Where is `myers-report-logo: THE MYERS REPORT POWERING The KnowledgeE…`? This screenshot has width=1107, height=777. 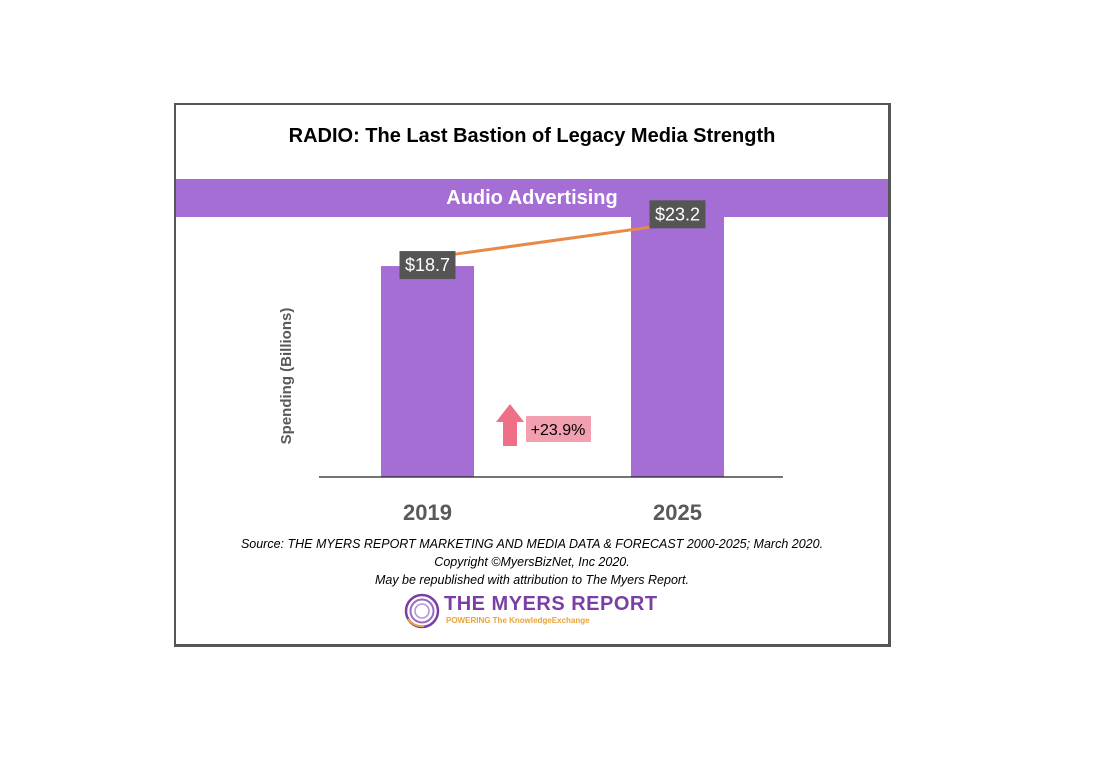 myers-report-logo: THE MYERS REPORT POWERING The KnowledgeE… is located at coordinates (539, 611).